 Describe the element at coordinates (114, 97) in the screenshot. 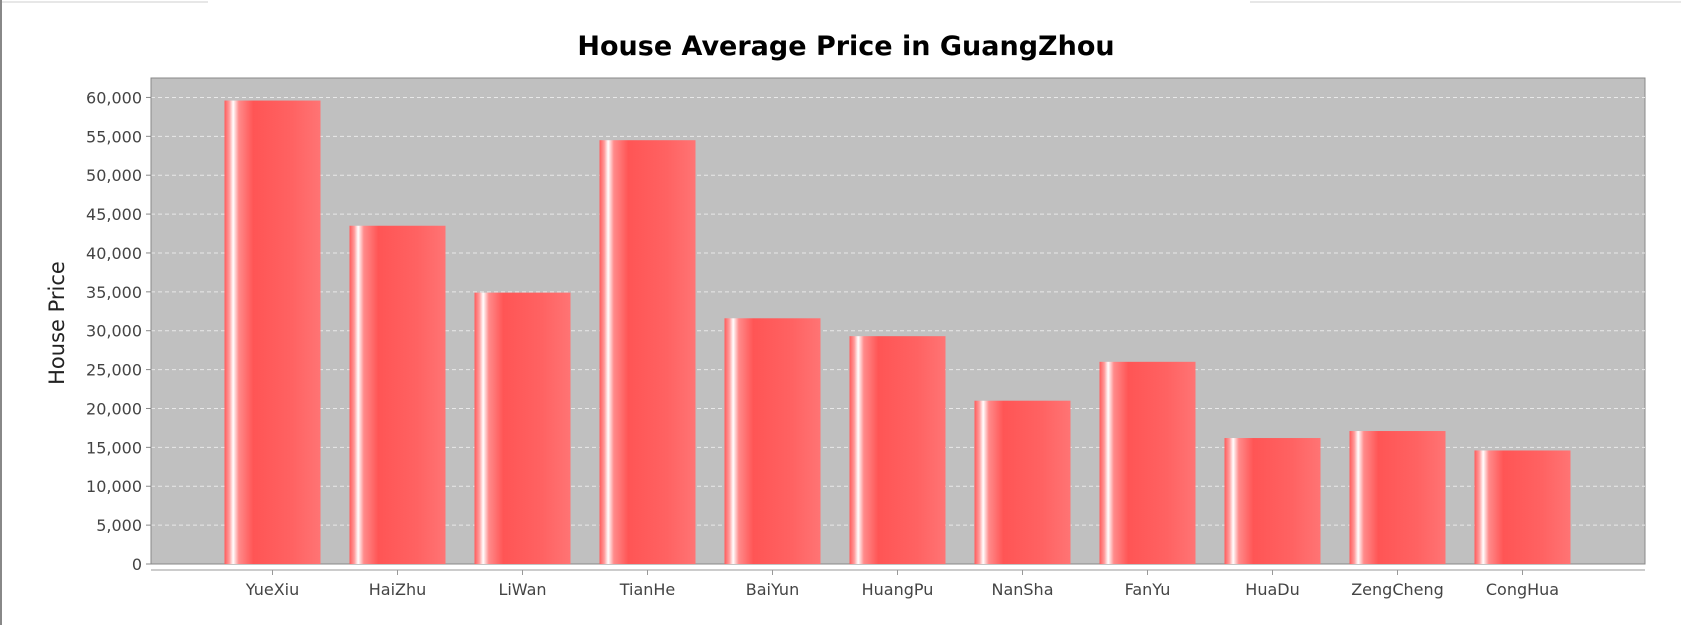

I see `y-tick-label: 60,000` at that location.